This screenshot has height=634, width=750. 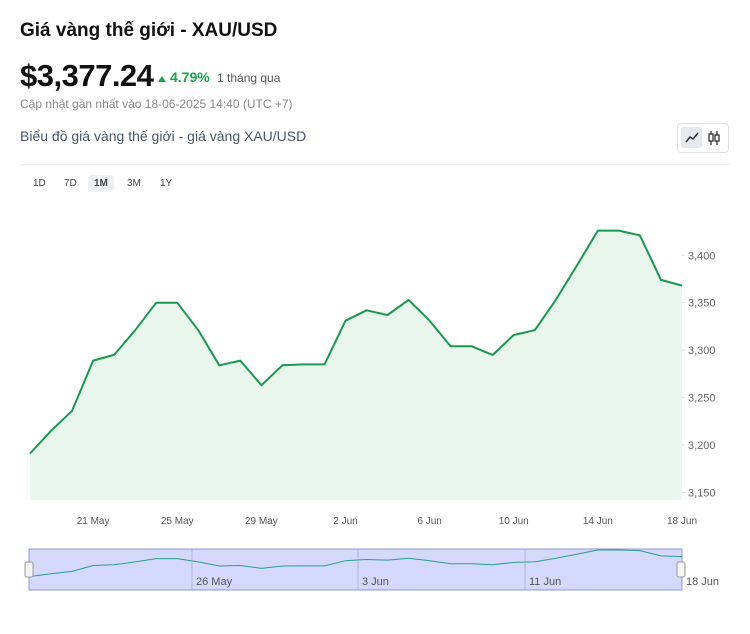 I want to click on range-button: 7D, so click(x=70, y=183).